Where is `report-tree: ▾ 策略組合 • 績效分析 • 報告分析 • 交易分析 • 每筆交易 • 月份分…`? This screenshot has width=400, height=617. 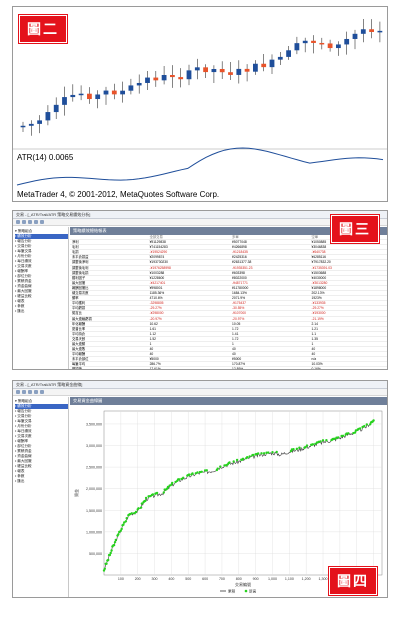 report-tree: ▾ 策略組合 • 績效分析 • 報告分析 • 交易分析 • 每筆交易 • 月份分… is located at coordinates (41, 497).